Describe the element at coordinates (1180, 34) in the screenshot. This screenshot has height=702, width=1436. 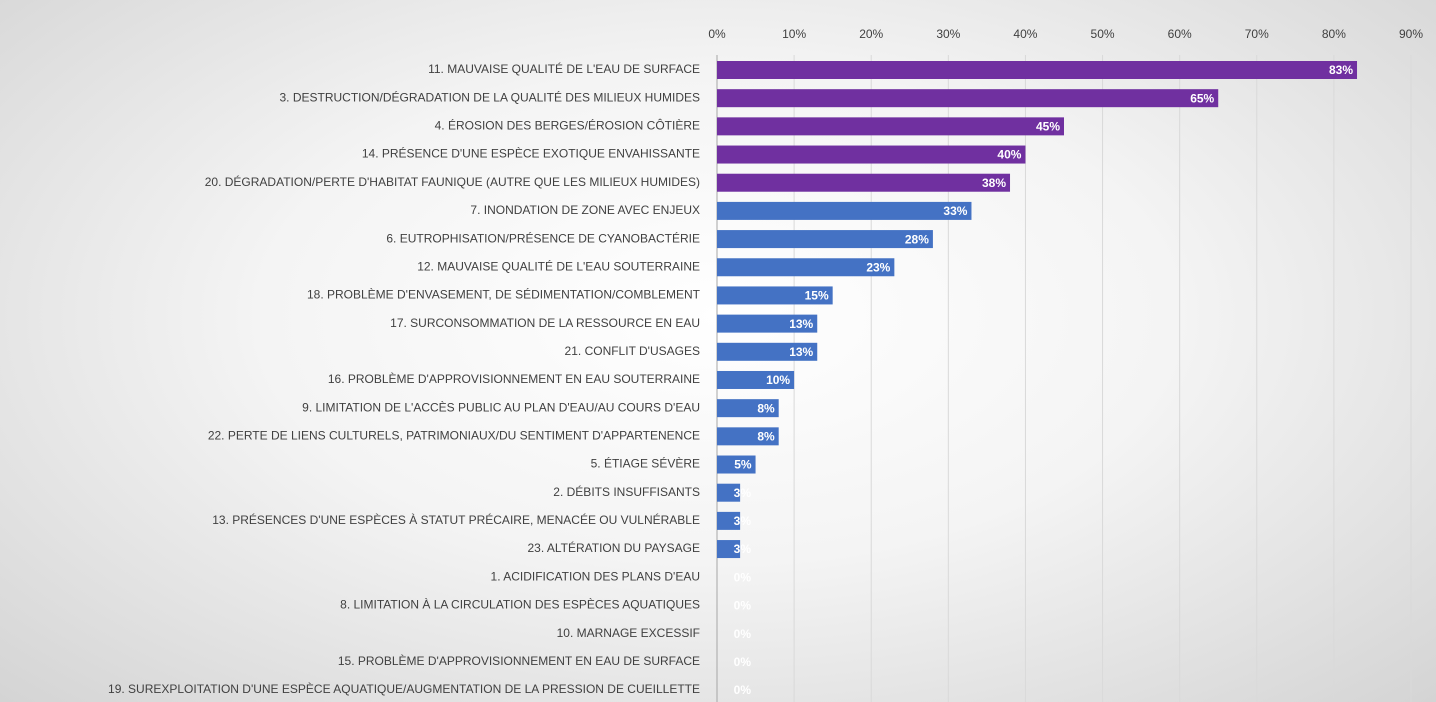
I see `x-tick-label: 60%` at that location.